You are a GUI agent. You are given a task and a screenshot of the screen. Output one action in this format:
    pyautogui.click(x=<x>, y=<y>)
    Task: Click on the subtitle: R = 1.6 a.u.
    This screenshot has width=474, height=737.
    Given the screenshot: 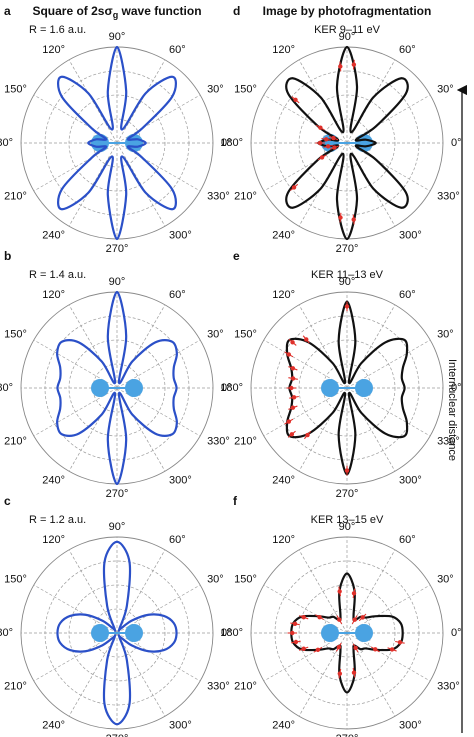 What is the action you would take?
    pyautogui.click(x=57, y=30)
    